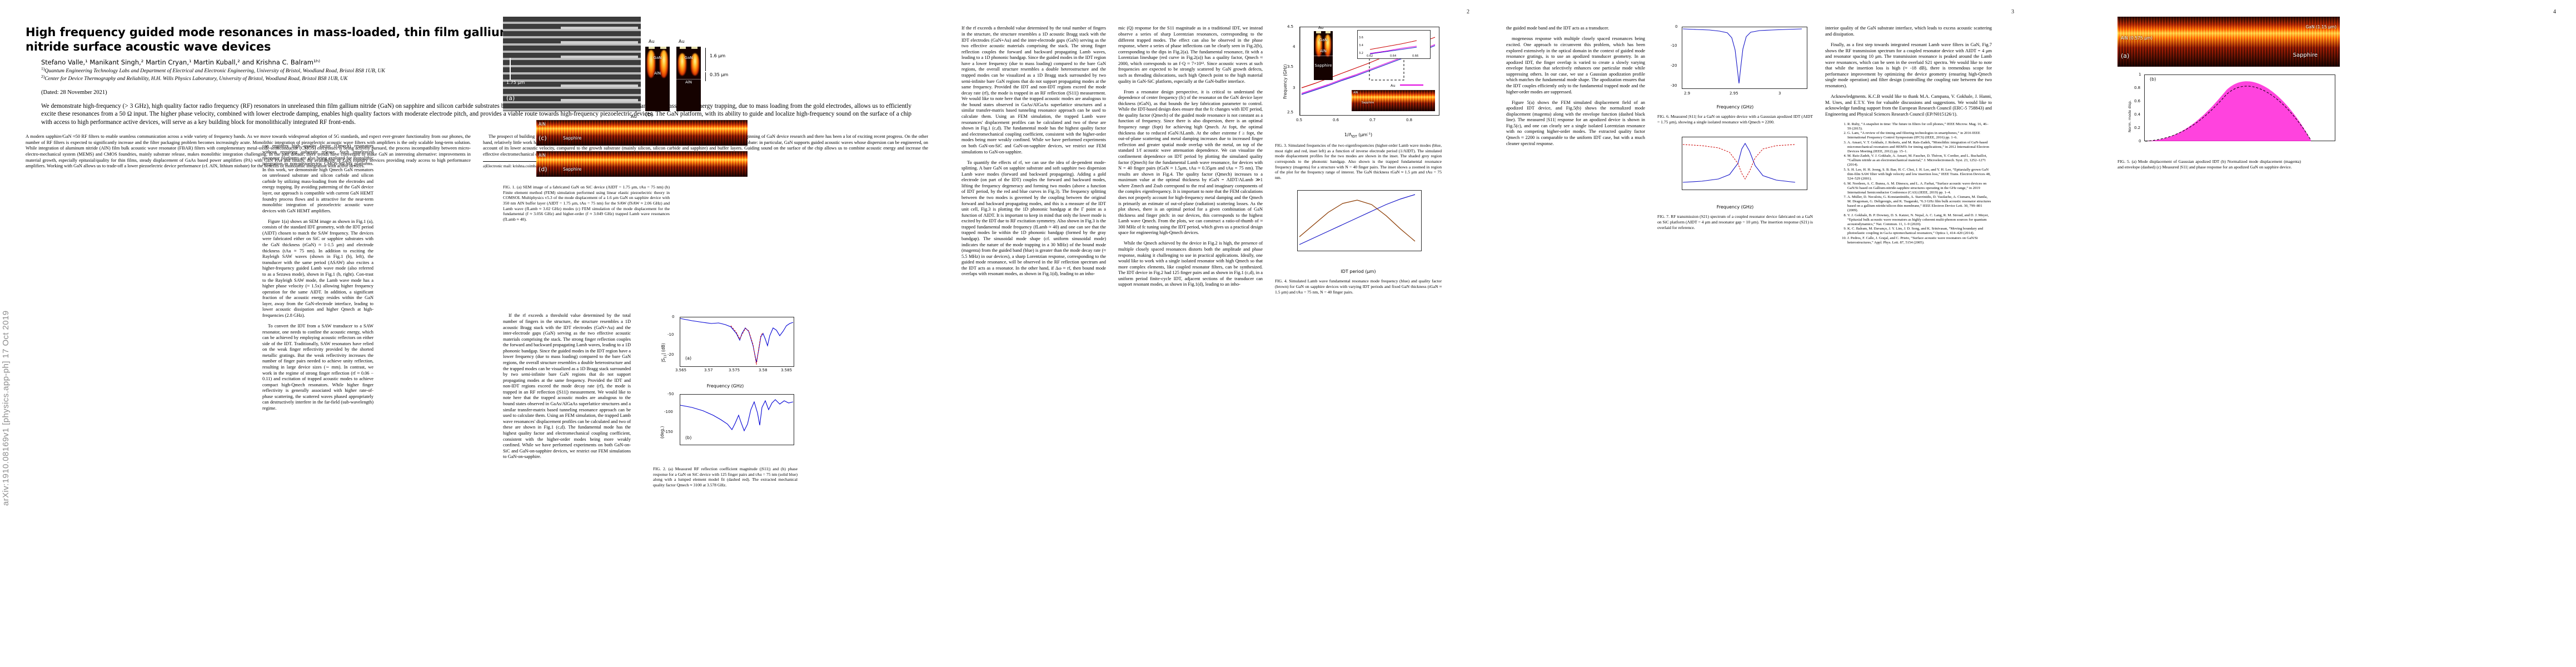 The image size is (2576, 667). I want to click on x-tick: 3, so click(1779, 93).